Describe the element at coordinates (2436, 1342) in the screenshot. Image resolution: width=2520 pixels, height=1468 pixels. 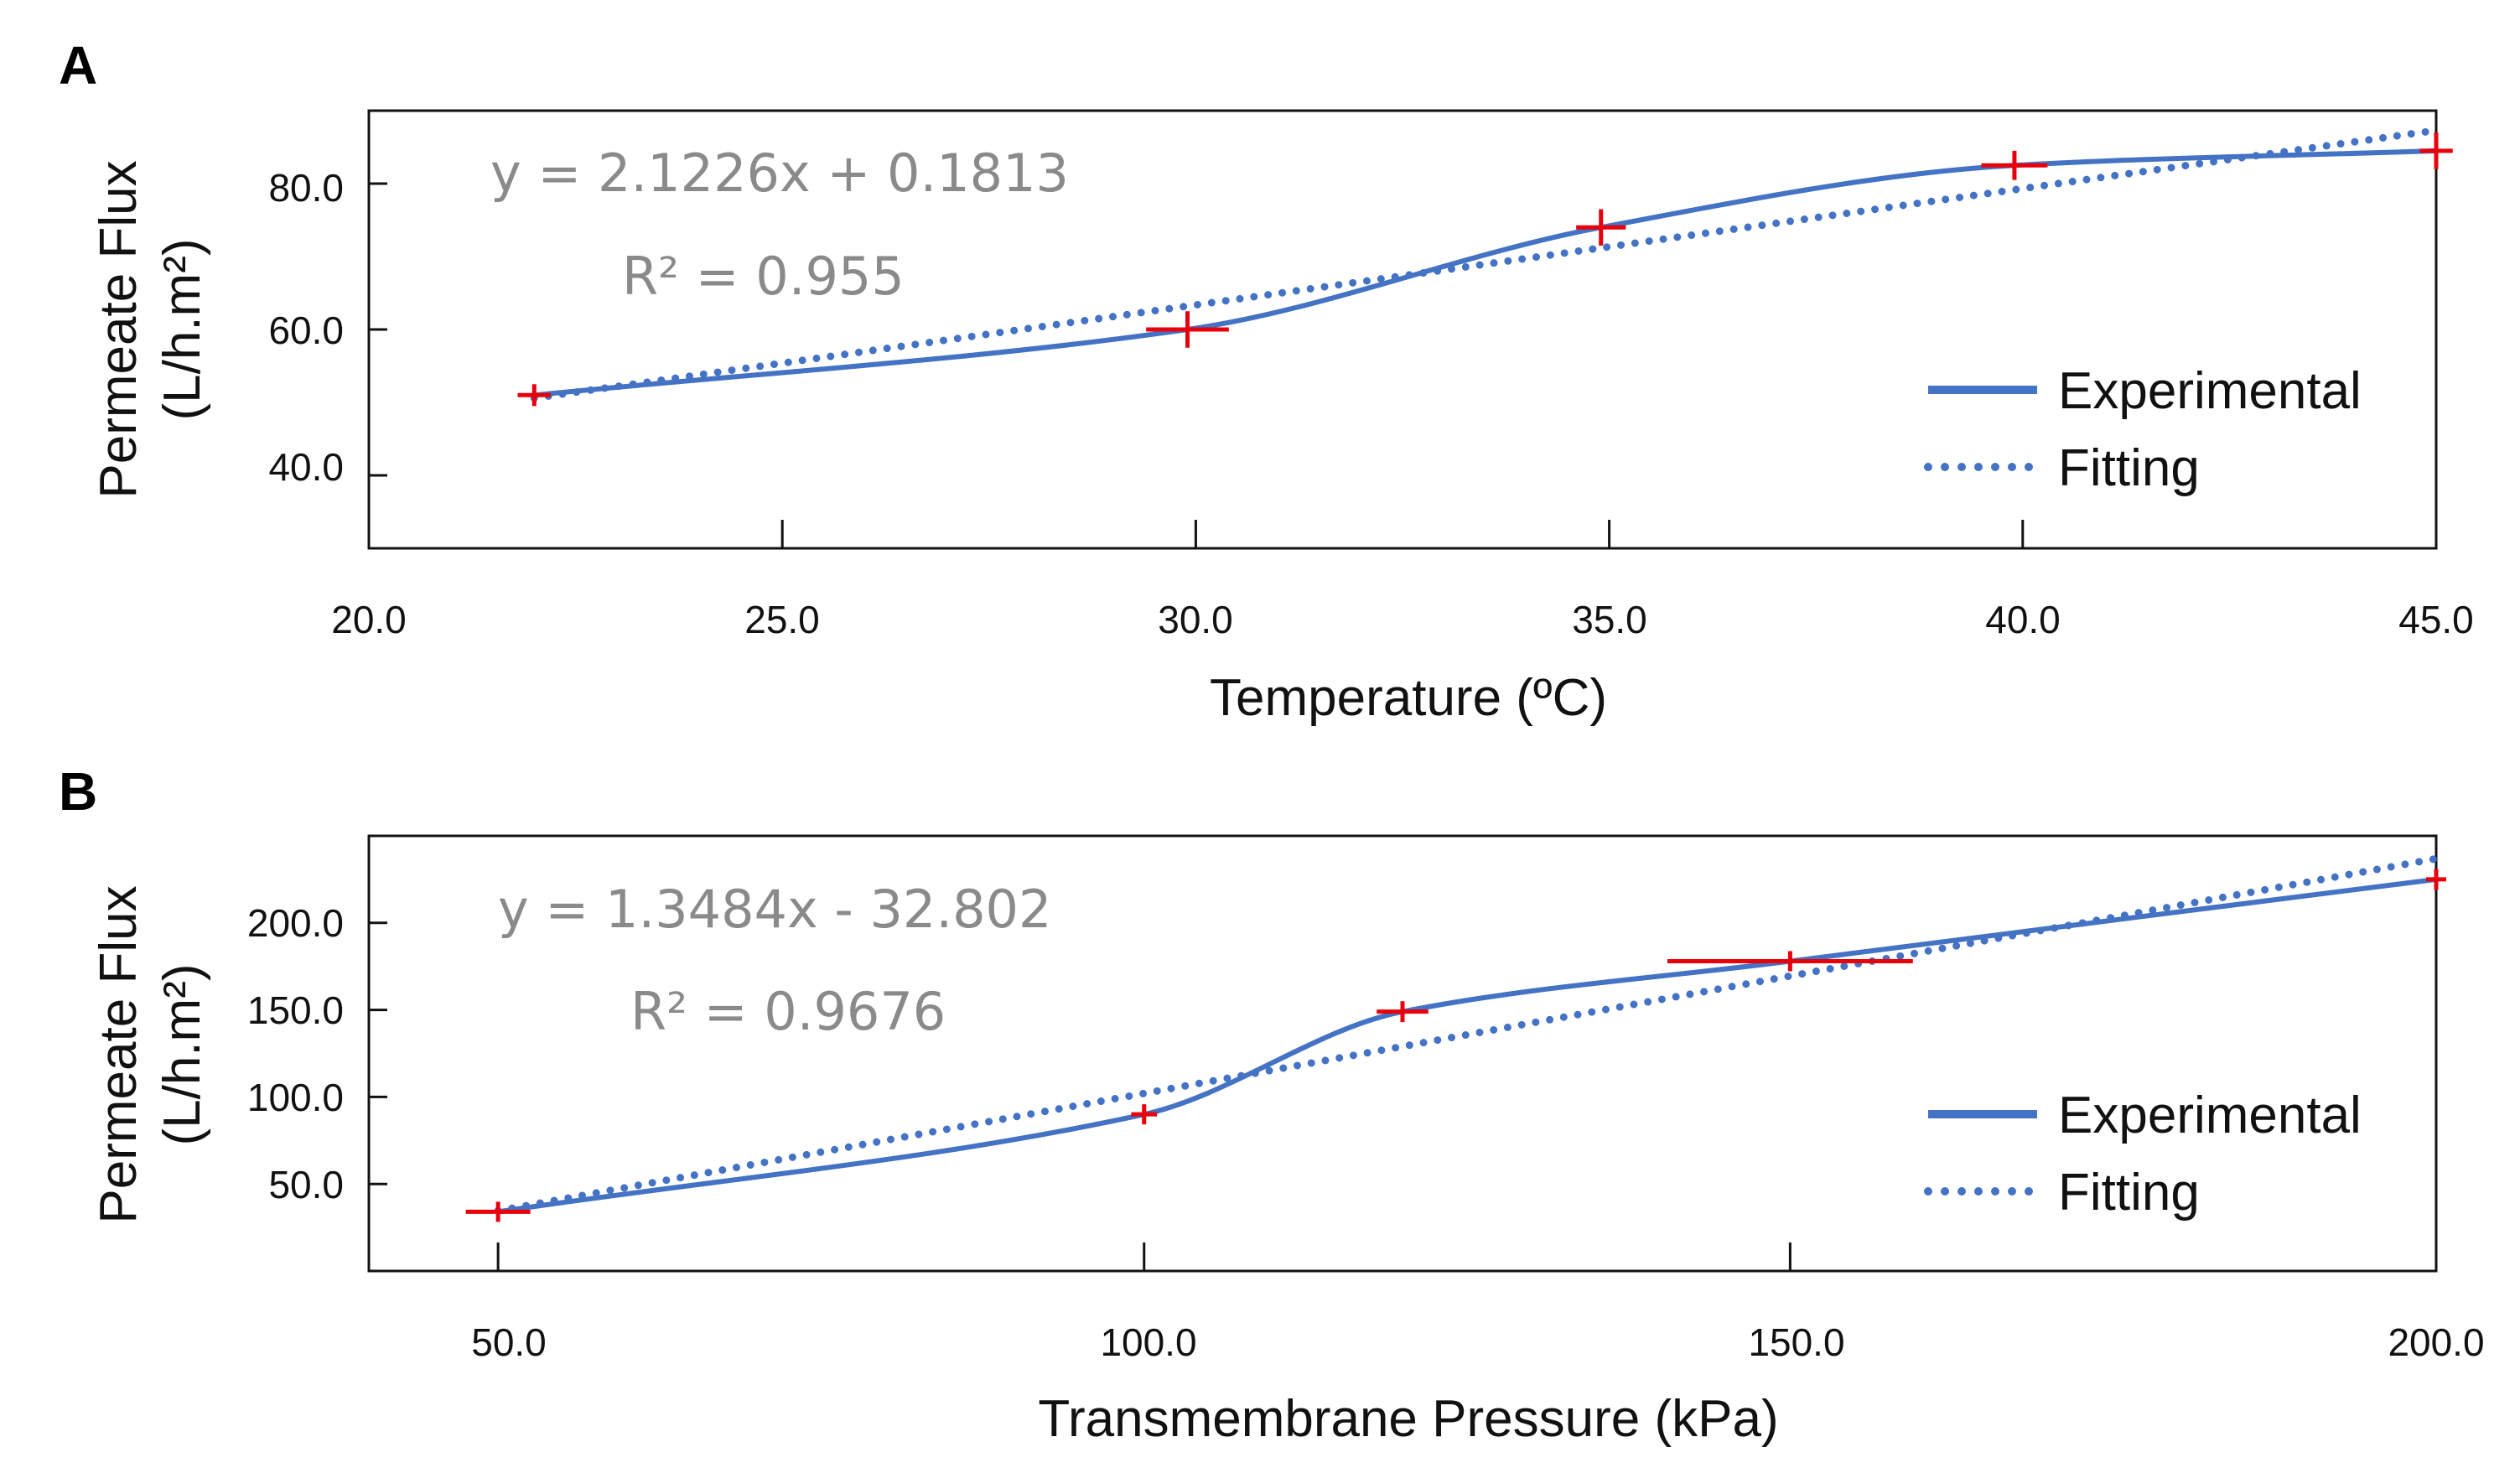
I see `x-tick-label: 200.0` at that location.